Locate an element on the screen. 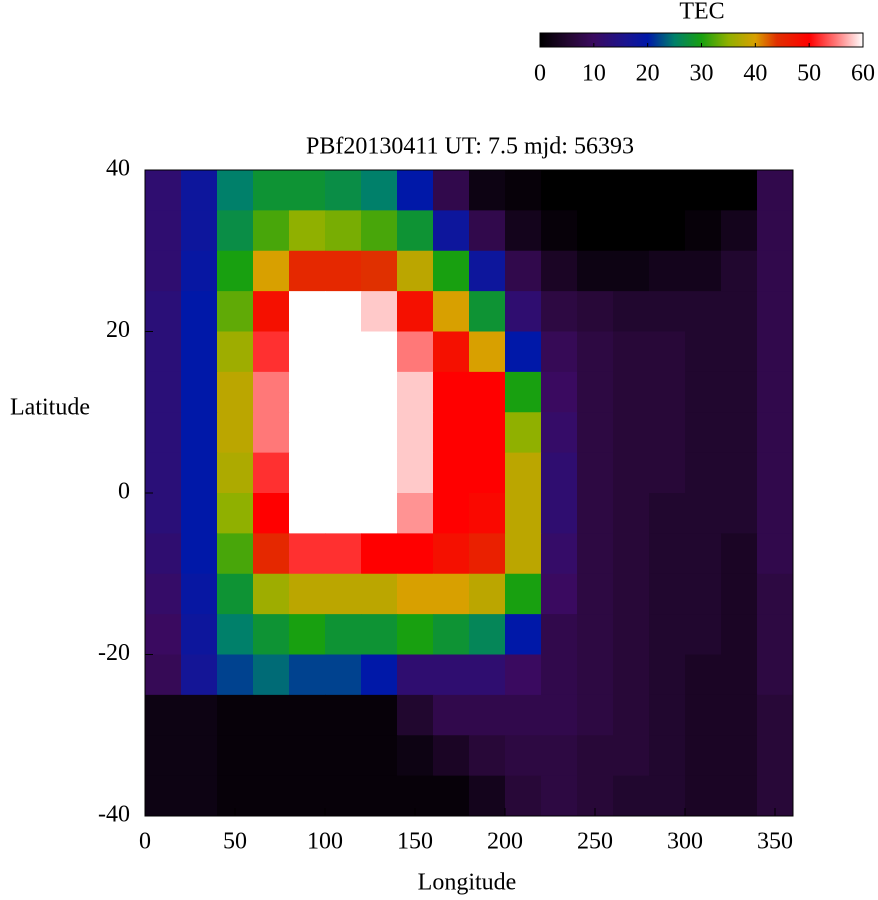  y-tick-label: -20 is located at coordinates (114, 653).